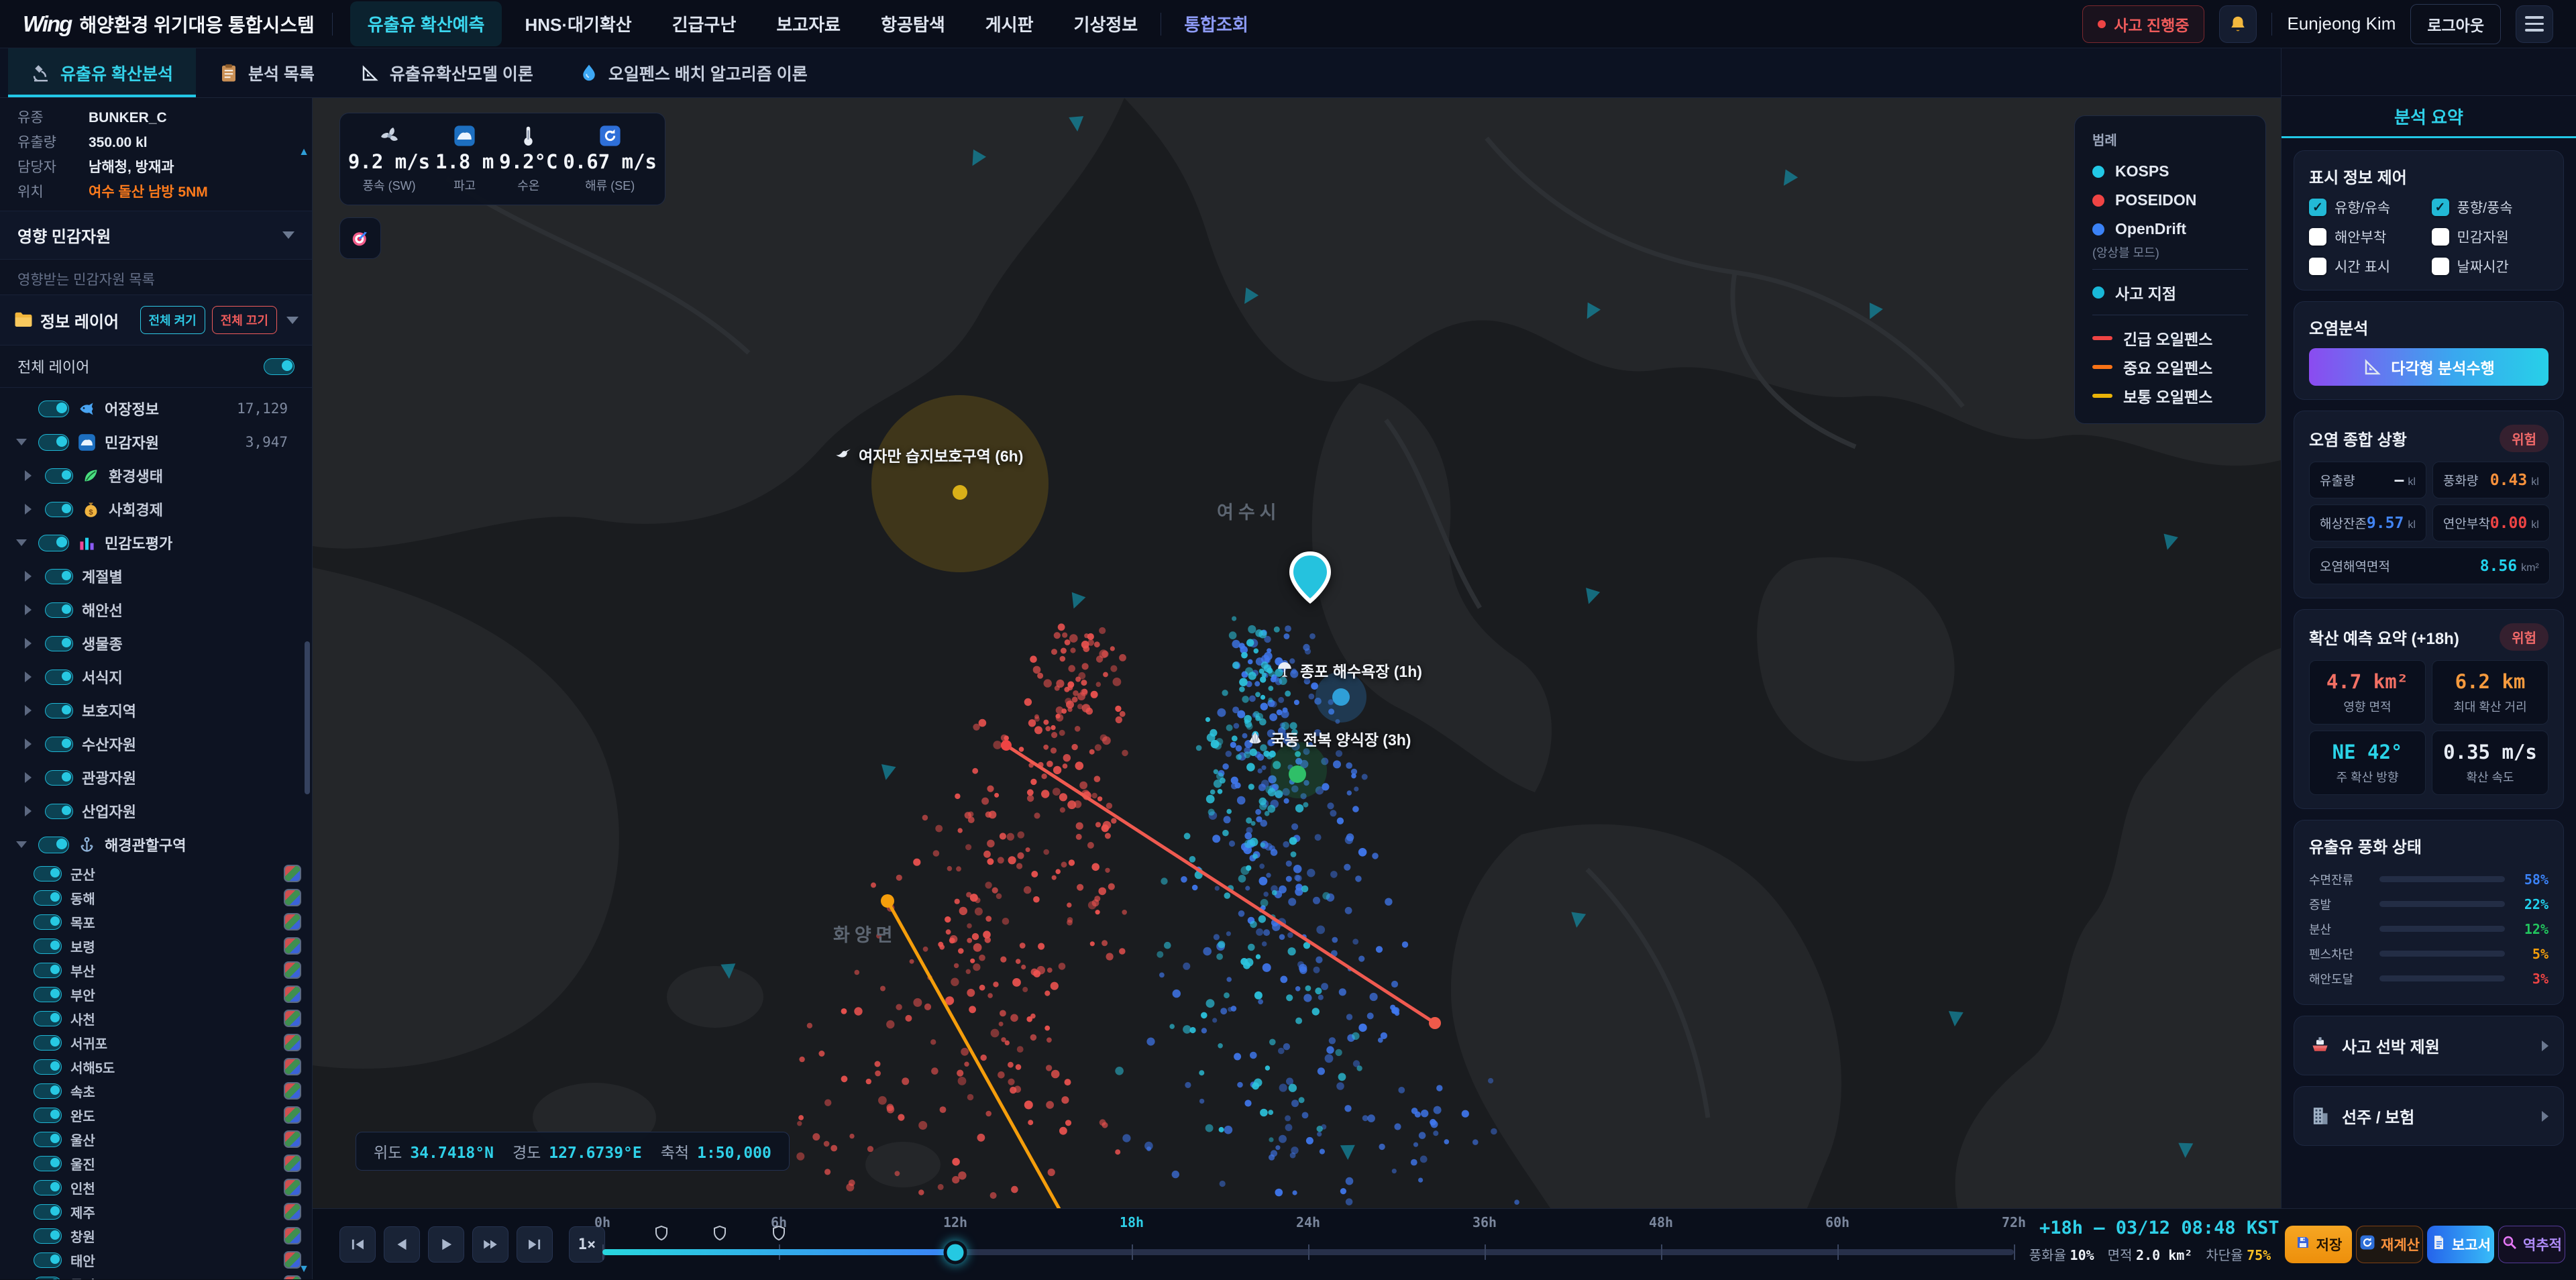 The height and width of the screenshot is (1280, 2576). I want to click on locate-incident-button, so click(360, 238).